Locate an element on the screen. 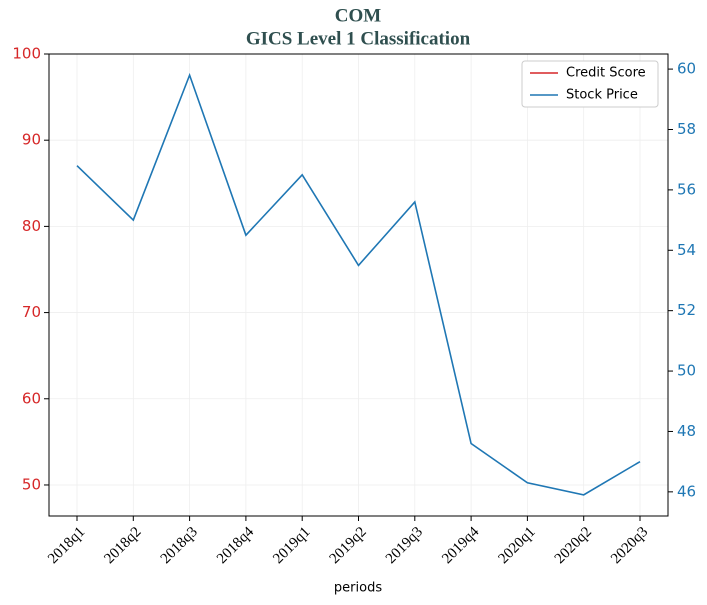 The height and width of the screenshot is (605, 707). x-tick-label: 2018q2 is located at coordinates (122, 545).